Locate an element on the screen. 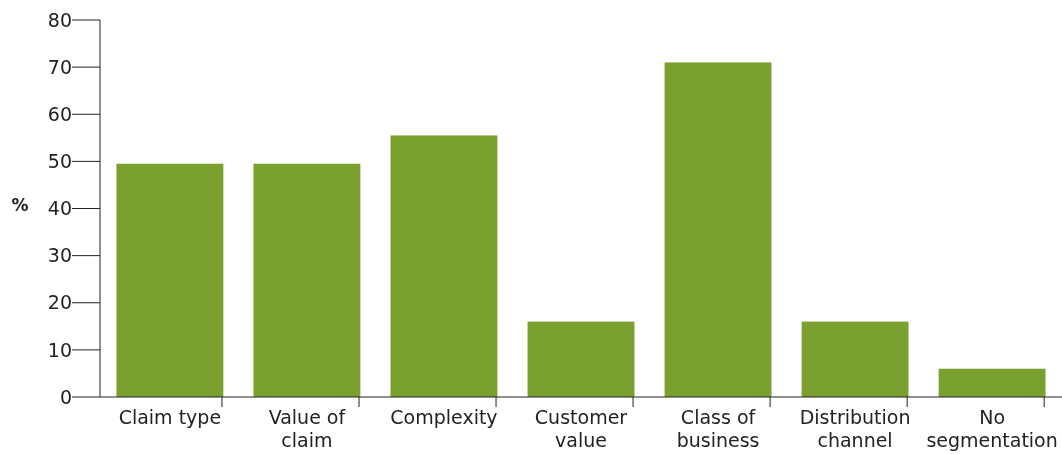 The height and width of the screenshot is (454, 1062). y-axis-title: % is located at coordinates (20, 204).